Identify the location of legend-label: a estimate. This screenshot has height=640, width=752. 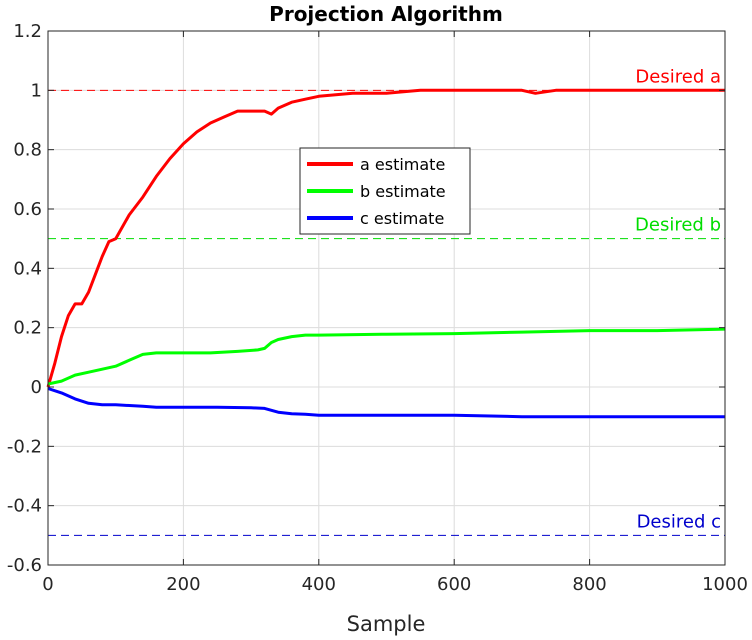
(402, 164).